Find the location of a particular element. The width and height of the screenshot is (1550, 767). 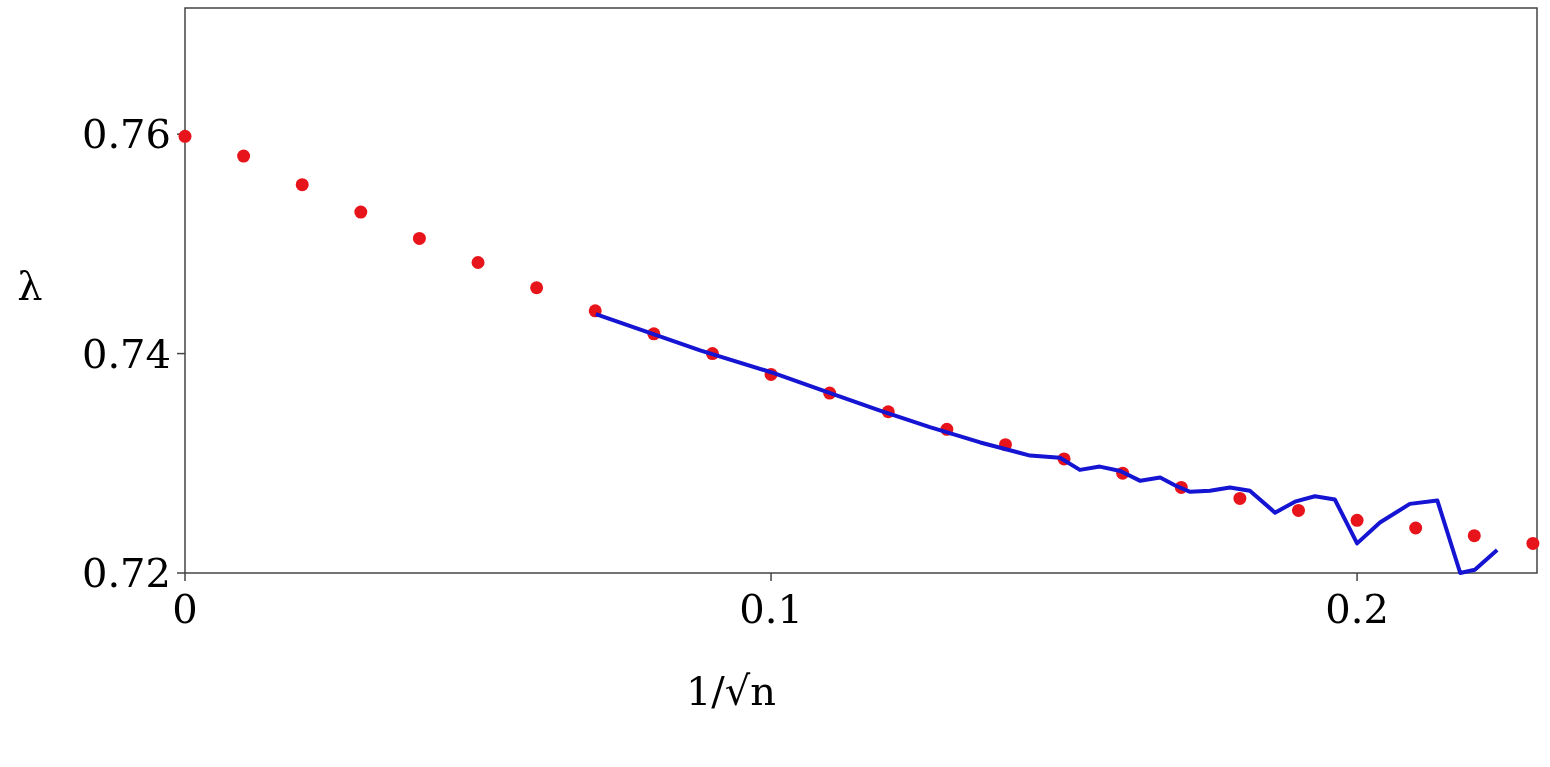

y-tick-label: 0.74 is located at coordinates (126, 353).